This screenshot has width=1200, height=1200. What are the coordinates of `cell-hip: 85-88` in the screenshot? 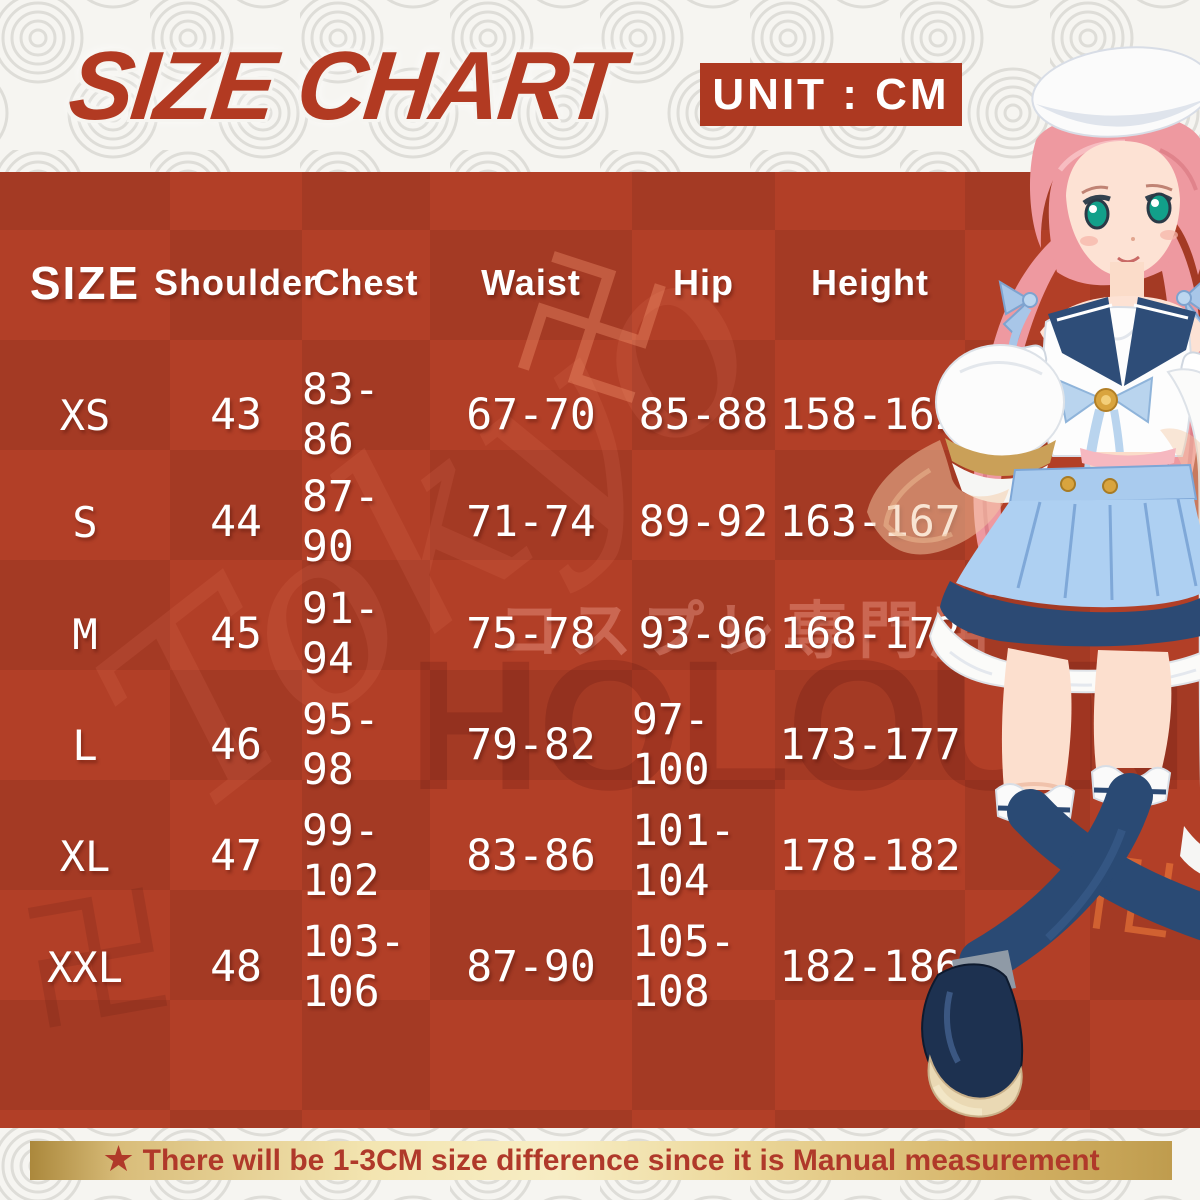 It's located at (703, 415).